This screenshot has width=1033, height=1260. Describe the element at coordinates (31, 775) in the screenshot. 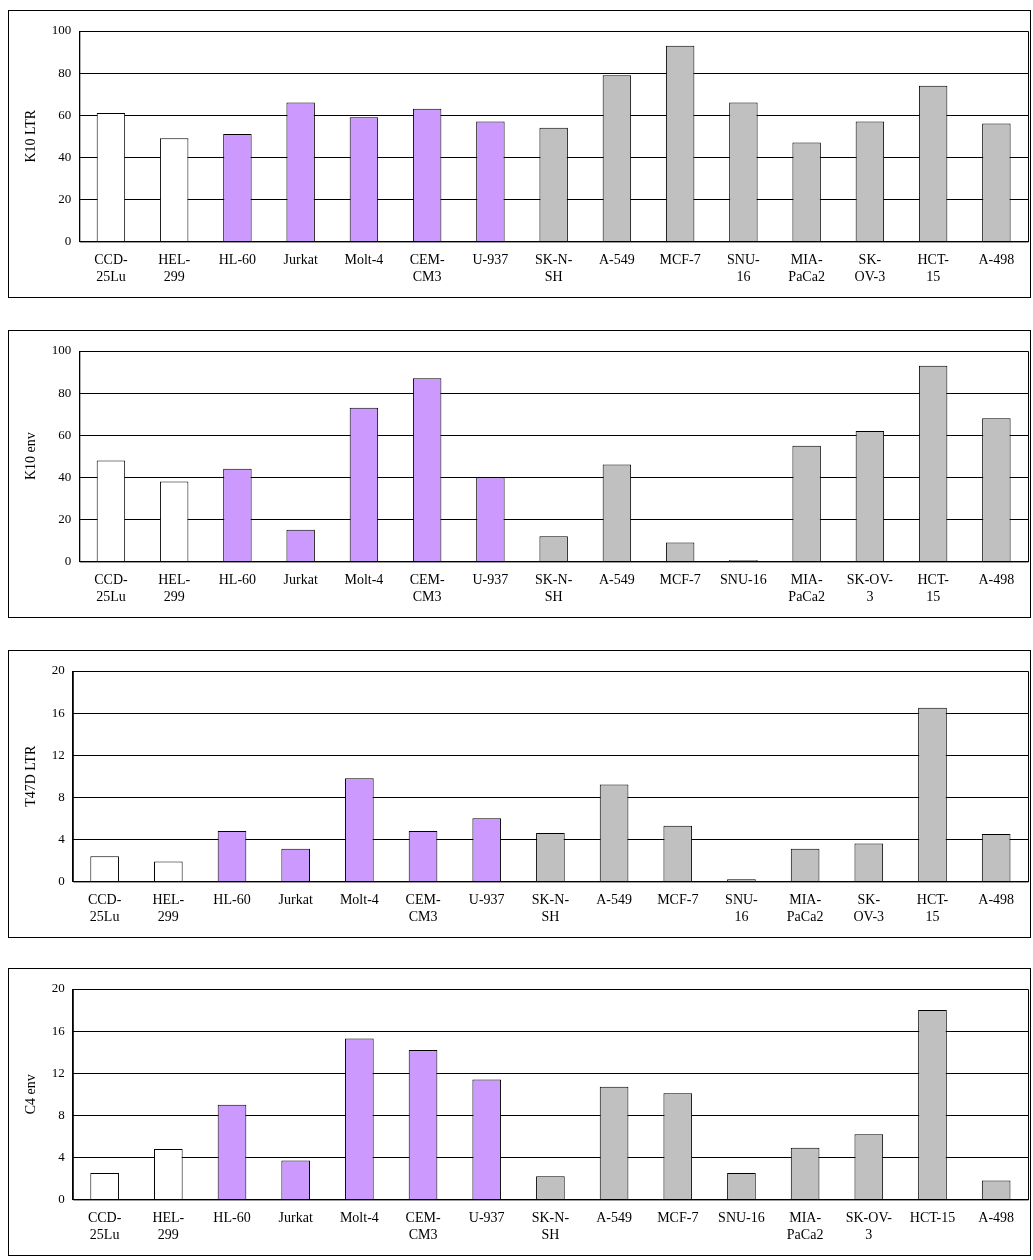

I see `y-axis-title: T47D LTR` at that location.